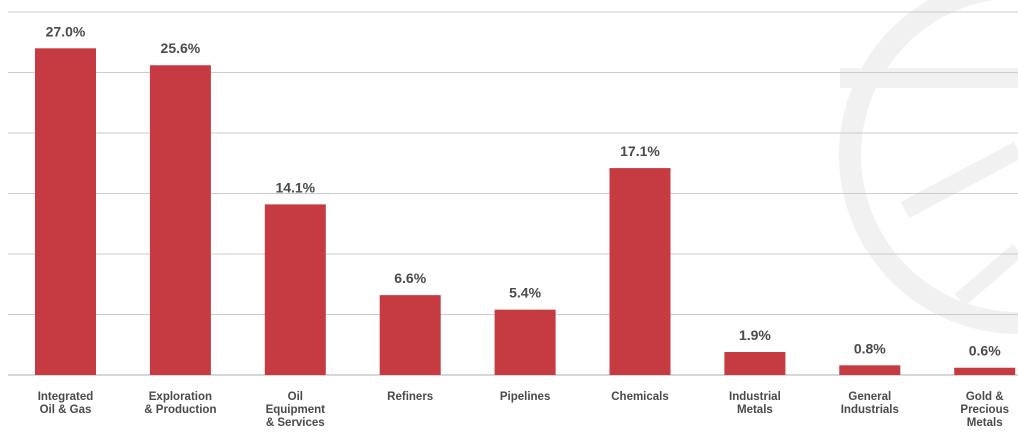  What do you see at coordinates (755, 403) in the screenshot?
I see `x-tick-label: Industrial Metals` at bounding box center [755, 403].